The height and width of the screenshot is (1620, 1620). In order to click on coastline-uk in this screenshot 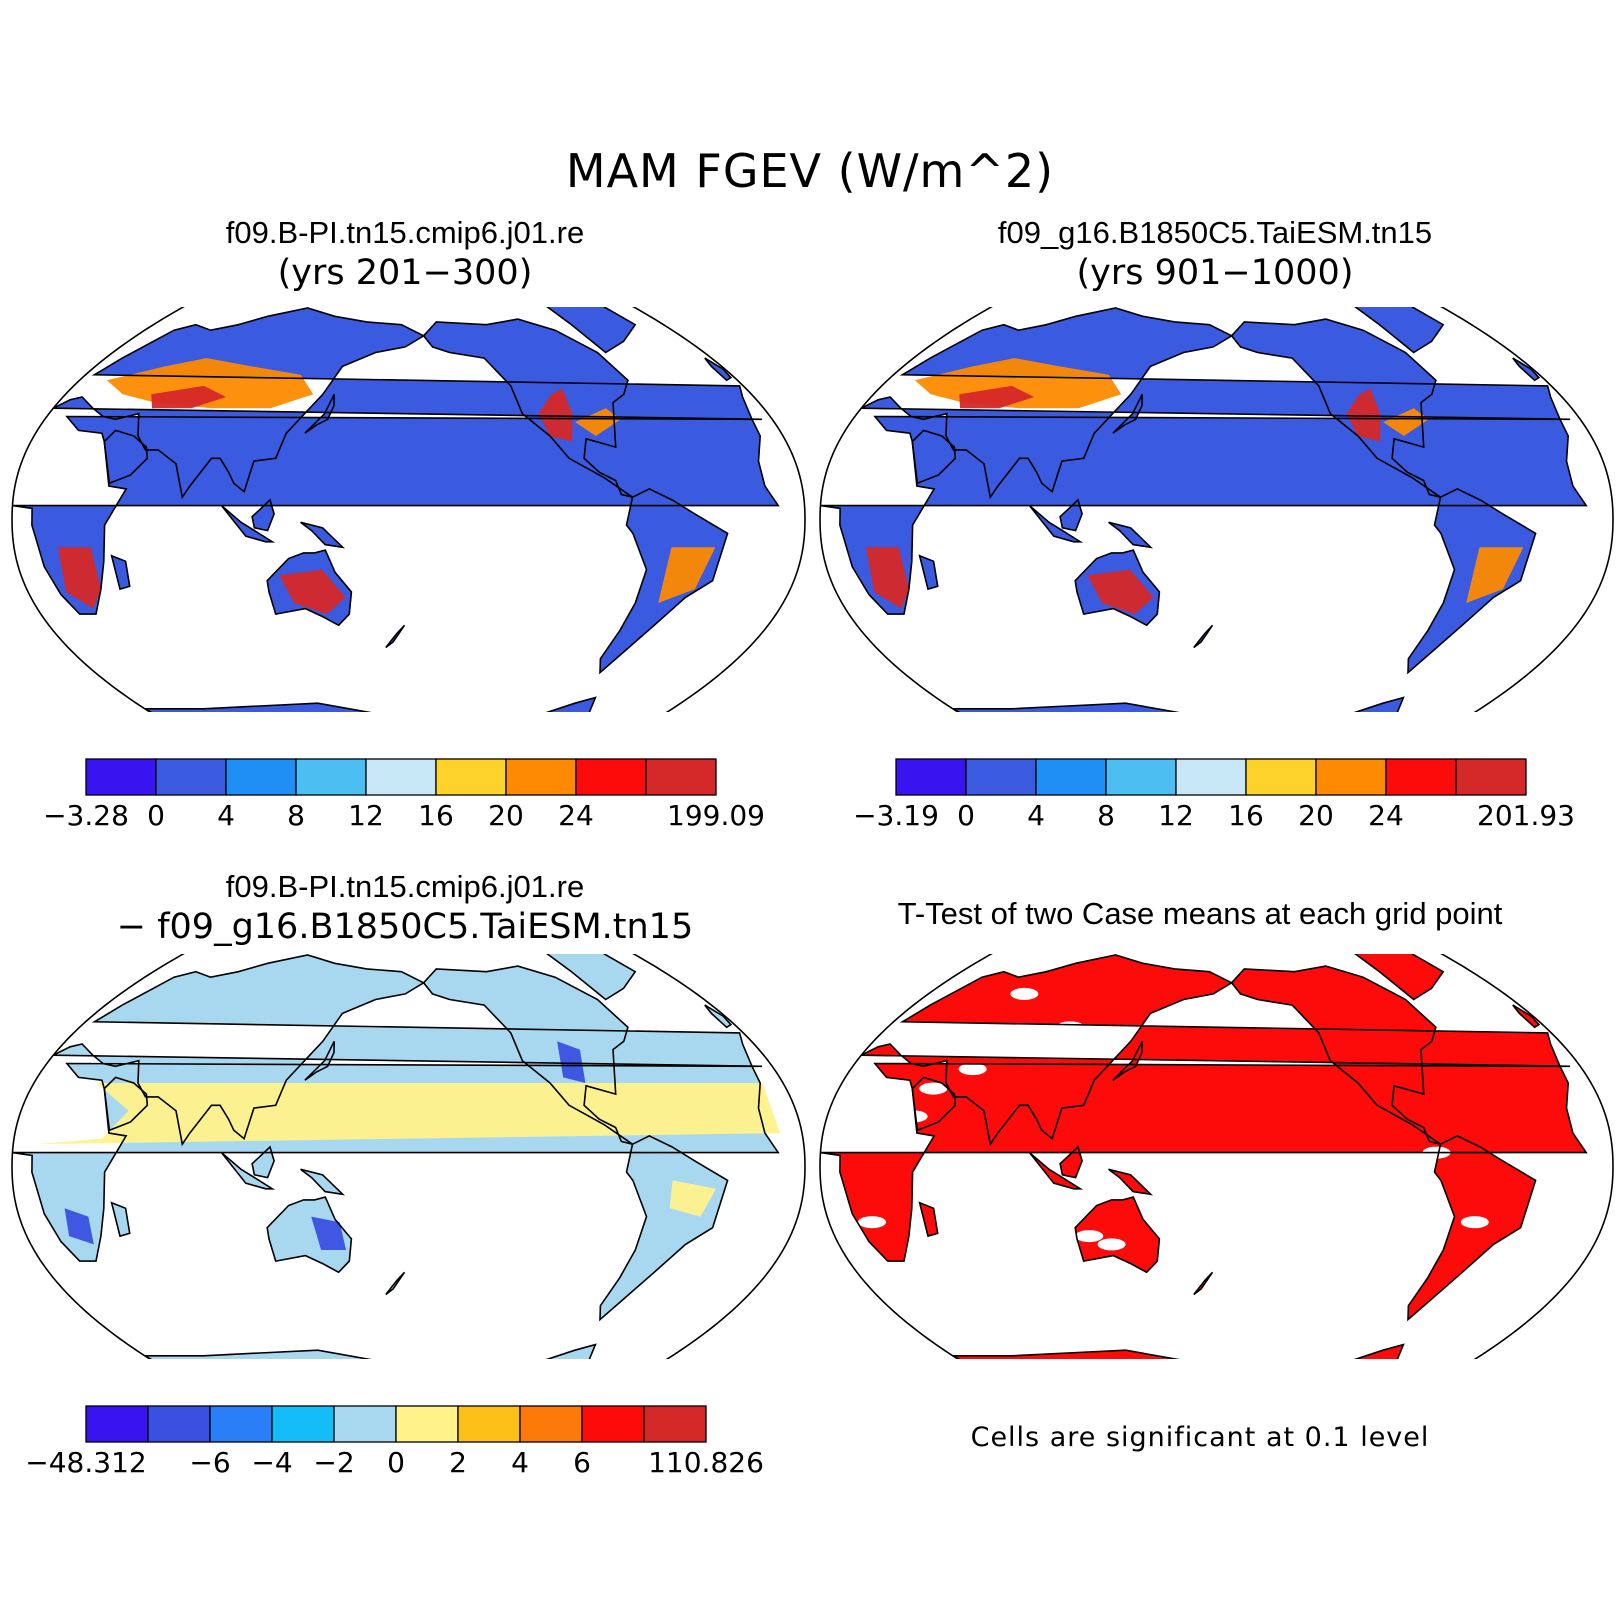, I will do `click(718, 1016)`.